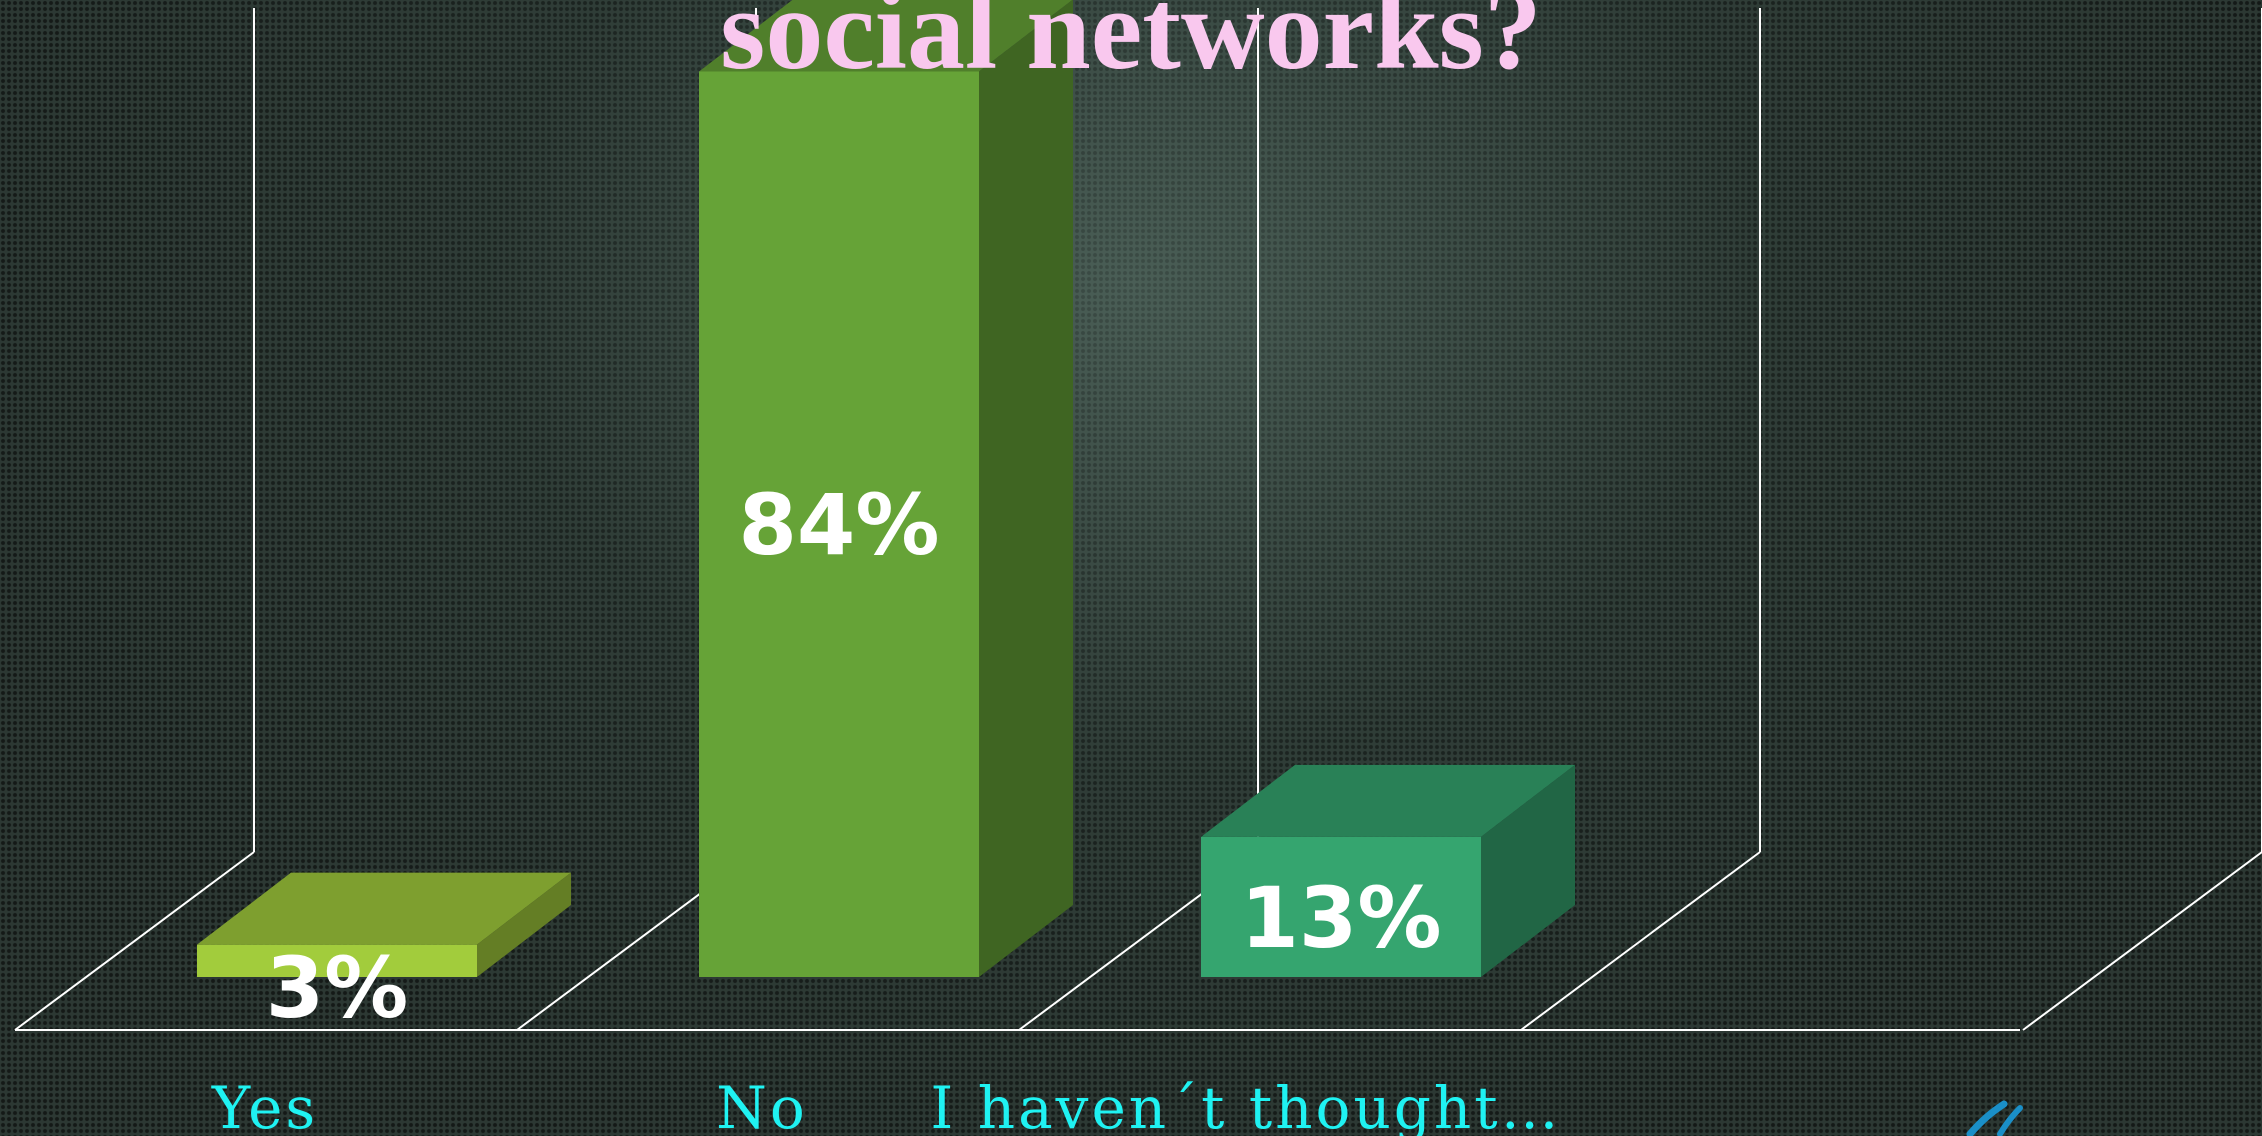 This screenshot has height=1136, width=2262. Describe the element at coordinates (762, 1105) in the screenshot. I see `category-label: No` at that location.